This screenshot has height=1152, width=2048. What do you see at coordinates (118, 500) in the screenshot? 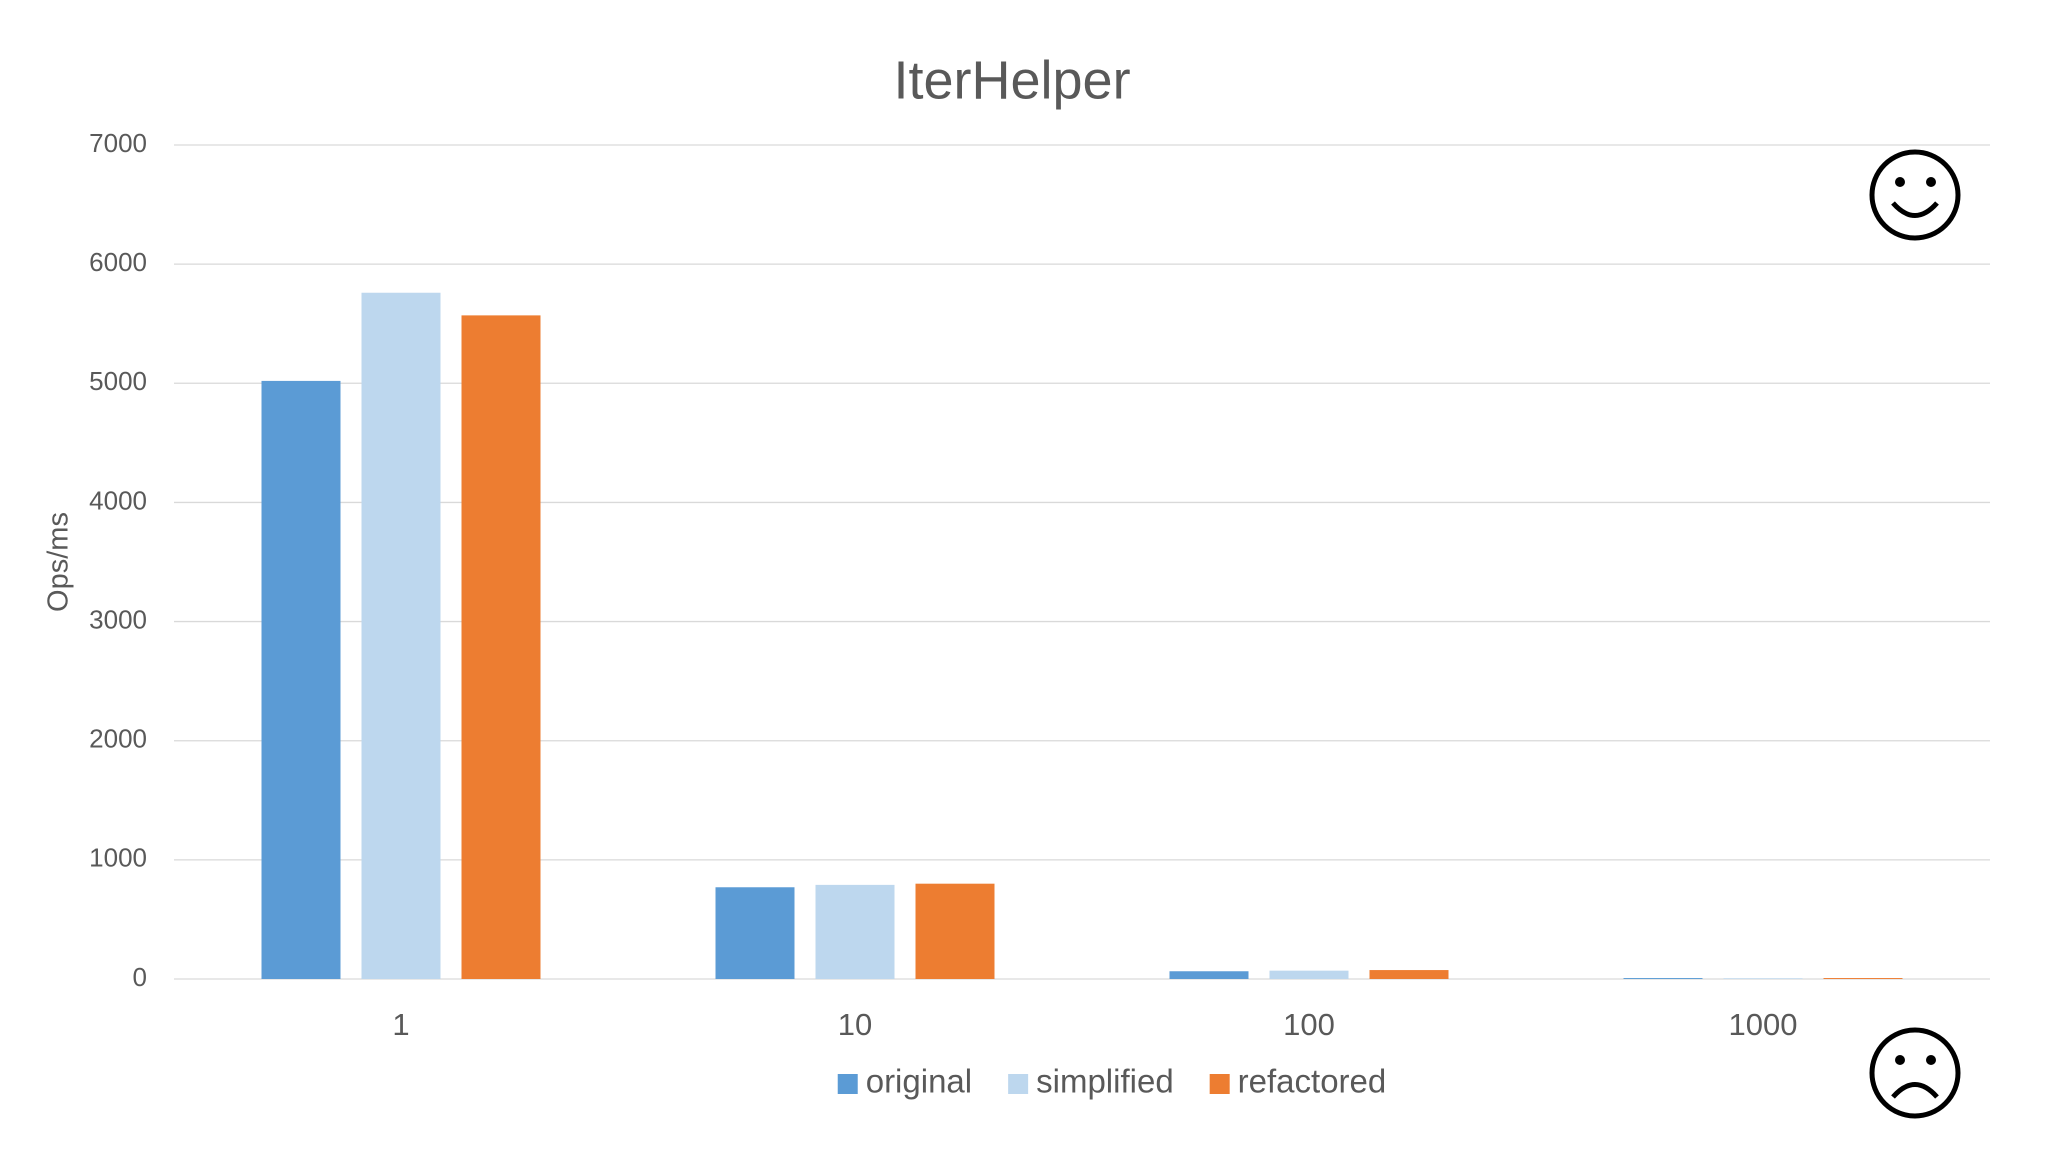
I see `y-tick-label: 4000` at bounding box center [118, 500].